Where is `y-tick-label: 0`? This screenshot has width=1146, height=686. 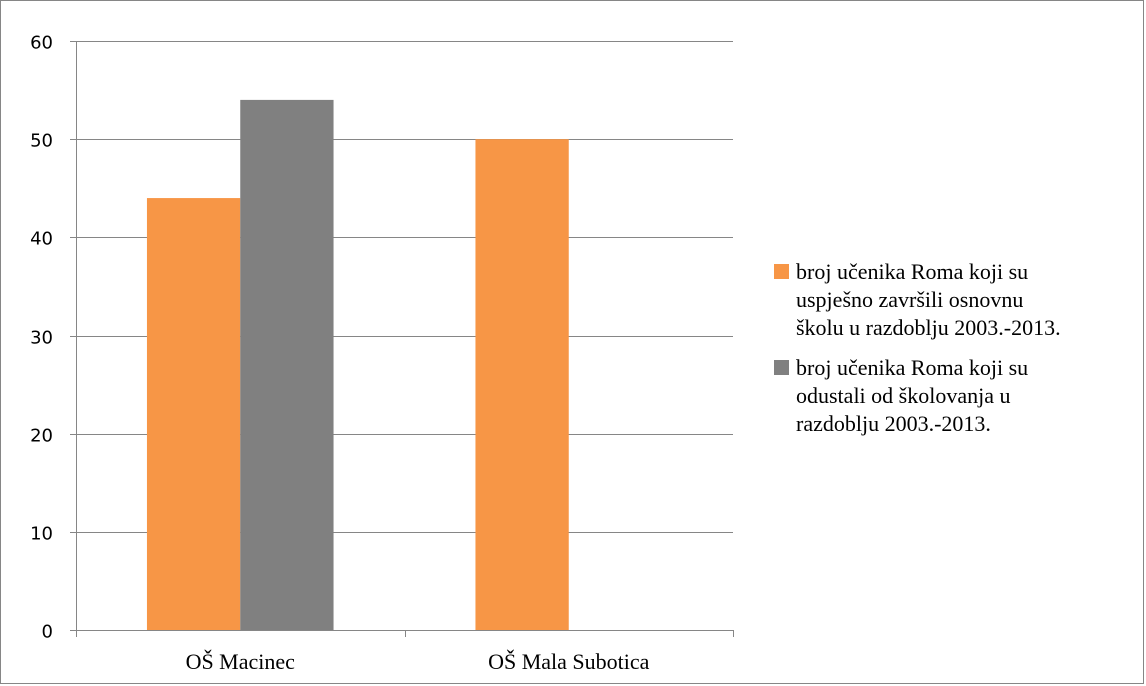
y-tick-label: 0 is located at coordinates (47, 632).